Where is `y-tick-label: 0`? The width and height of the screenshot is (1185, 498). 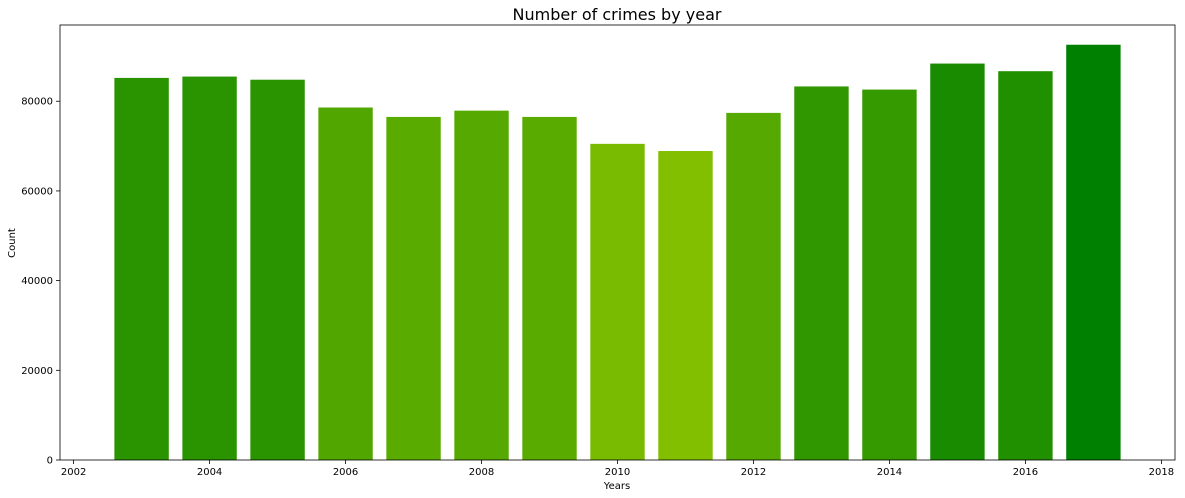
y-tick-label: 0 is located at coordinates (50, 461).